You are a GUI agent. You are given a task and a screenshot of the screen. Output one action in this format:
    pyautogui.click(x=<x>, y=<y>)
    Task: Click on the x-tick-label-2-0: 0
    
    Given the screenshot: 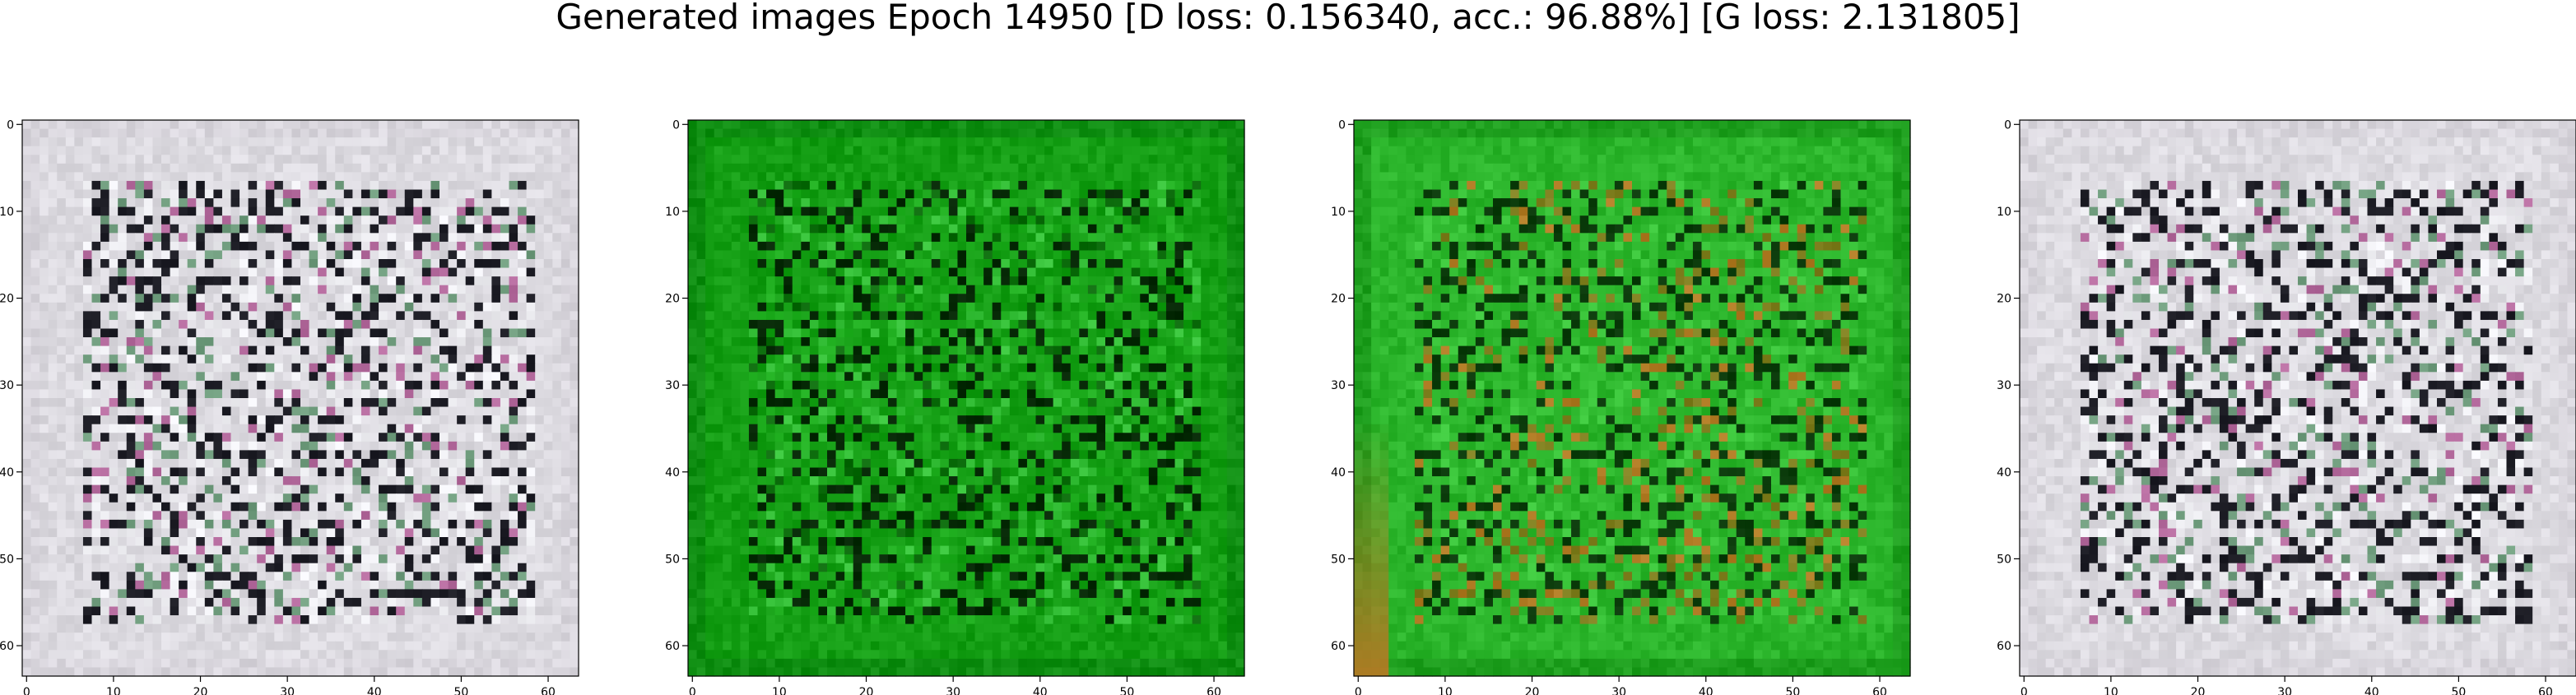 What is the action you would take?
    pyautogui.click(x=692, y=690)
    